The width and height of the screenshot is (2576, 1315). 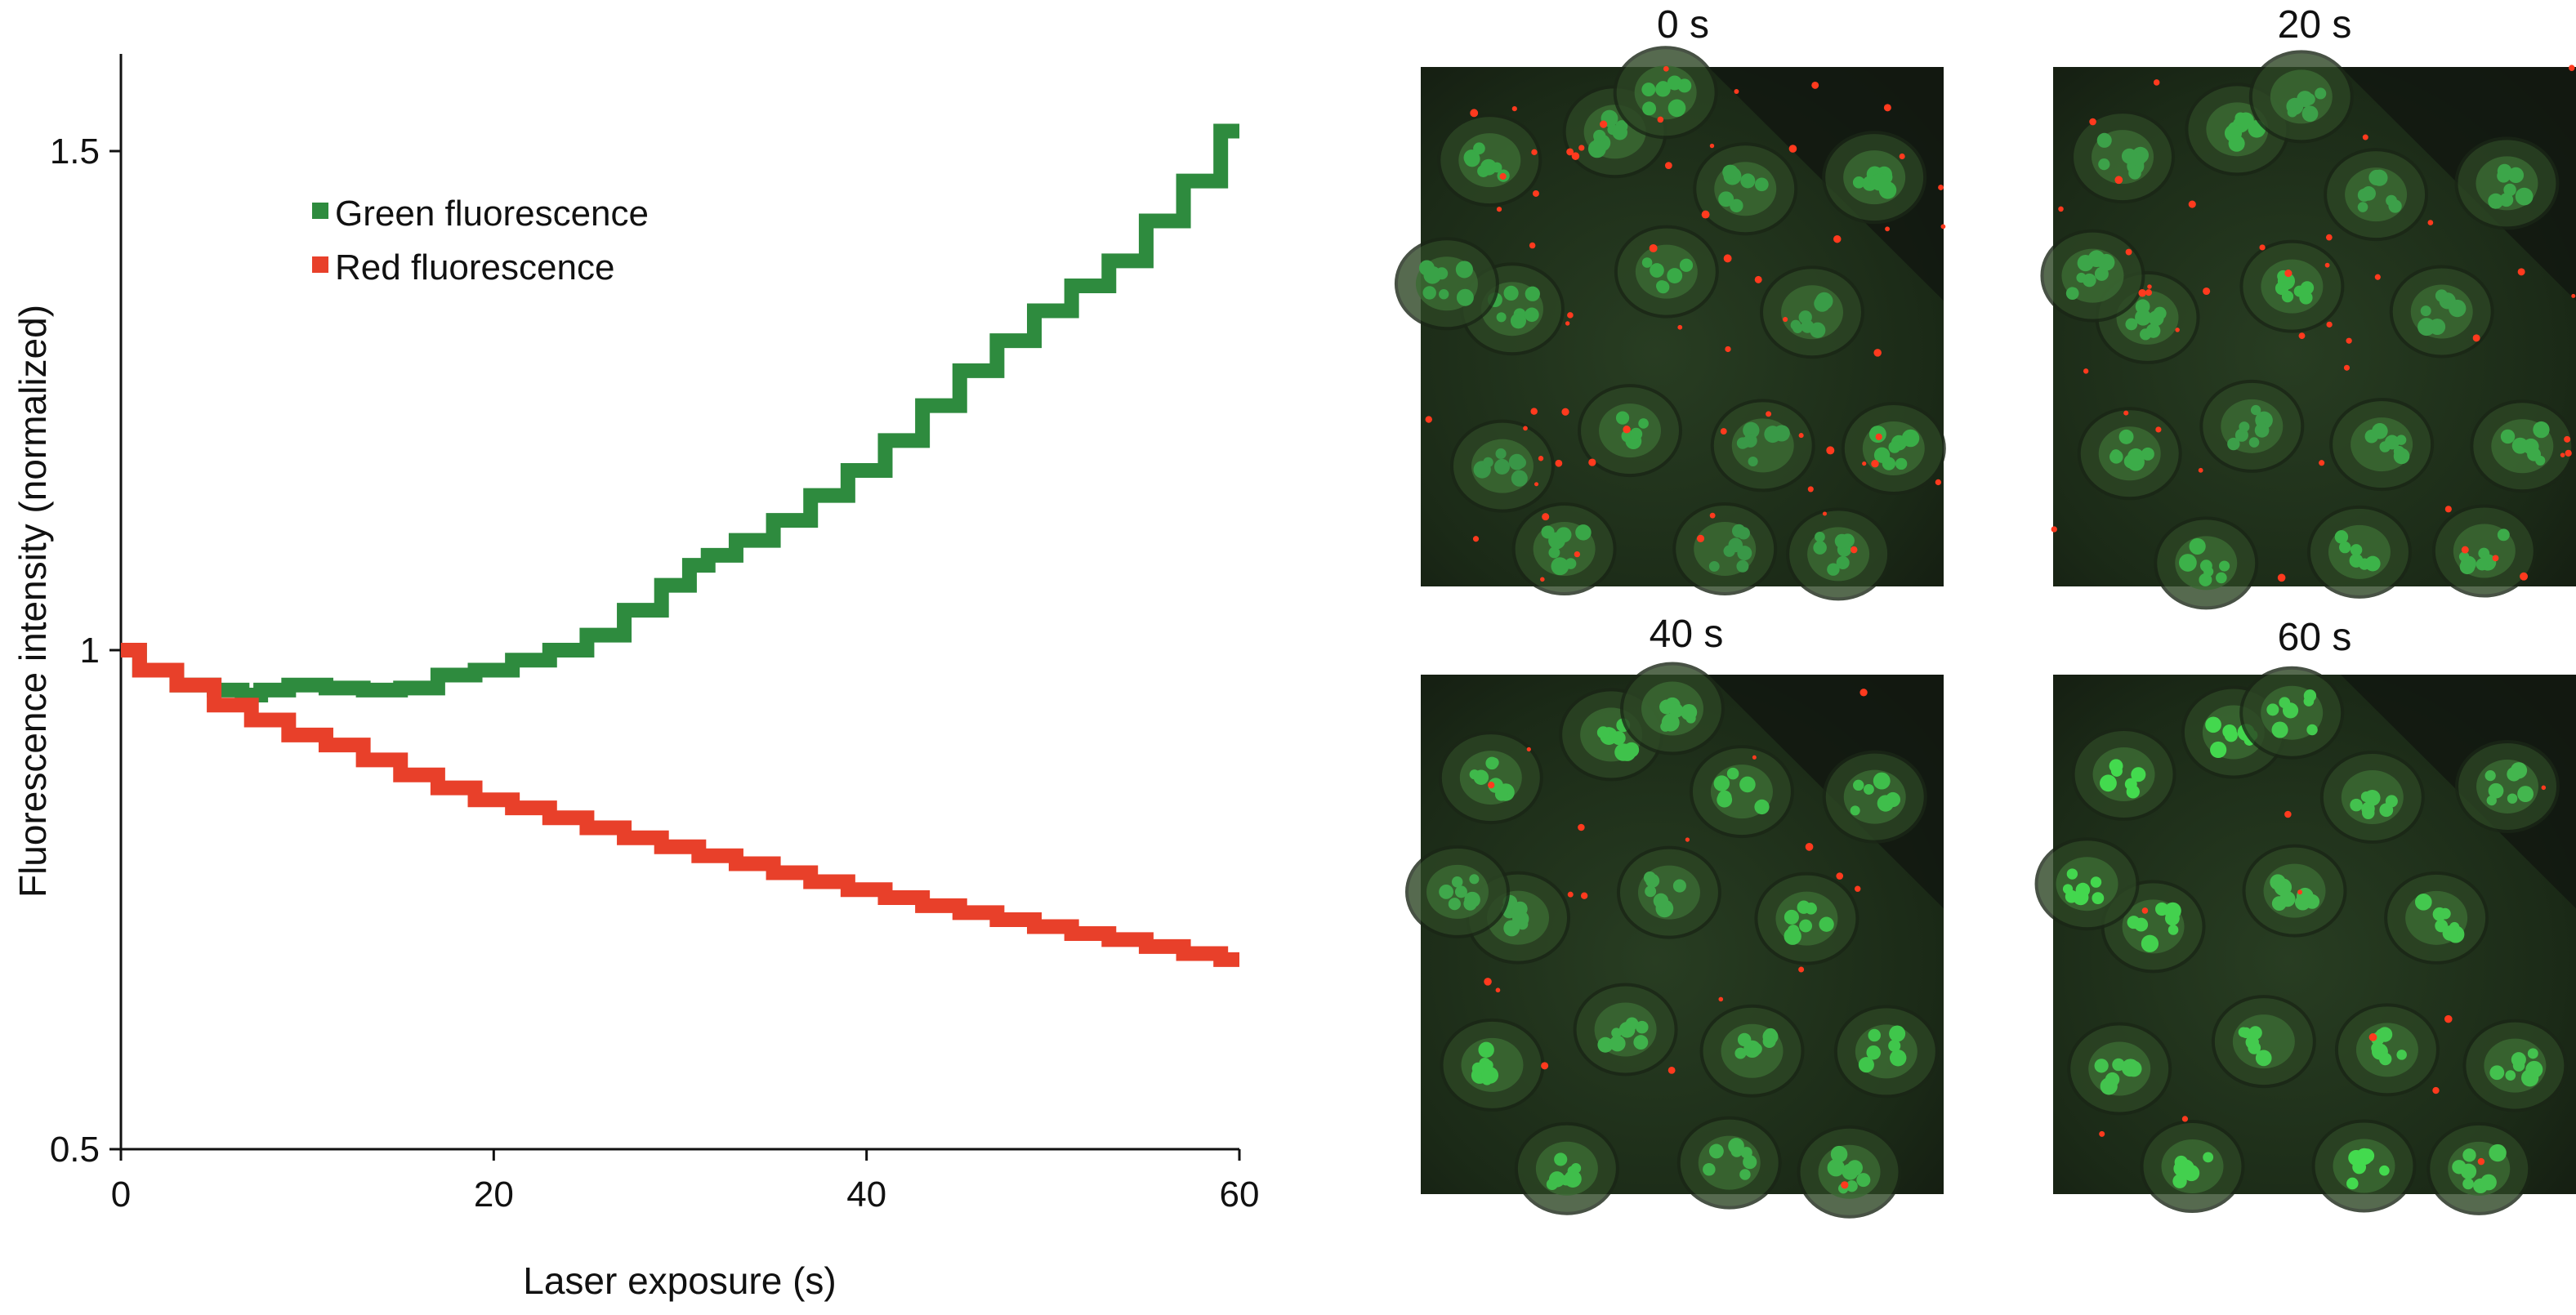 I want to click on y-tick-label-1: 1, so click(x=90, y=651).